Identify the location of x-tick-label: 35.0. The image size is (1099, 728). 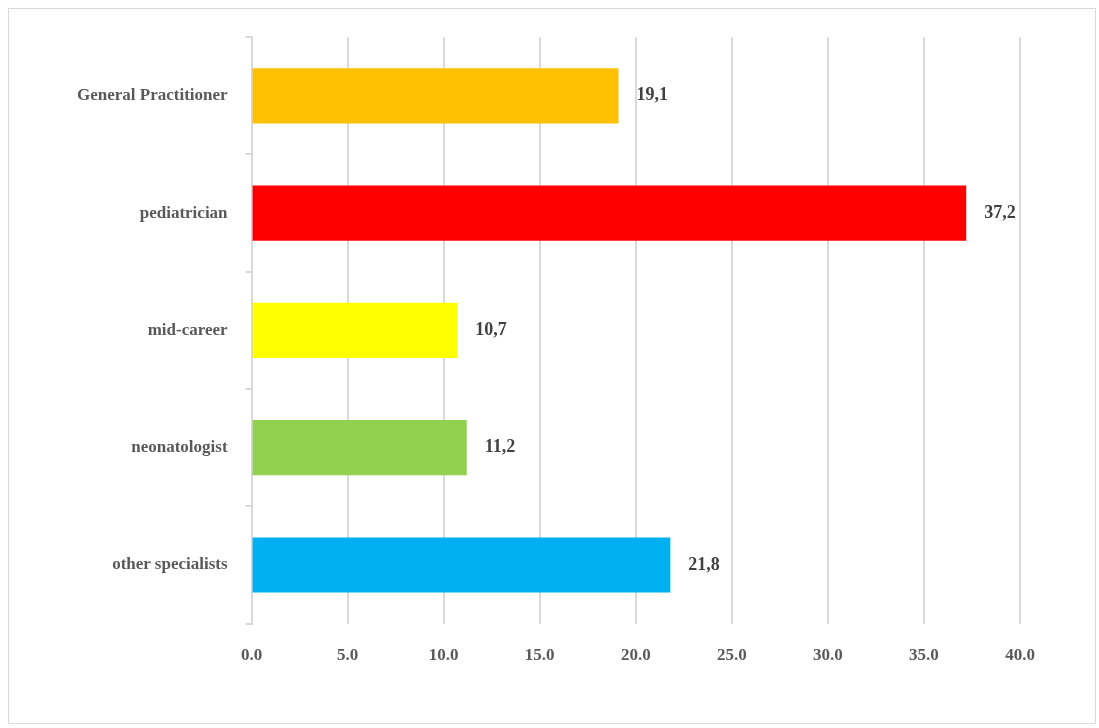
(924, 655).